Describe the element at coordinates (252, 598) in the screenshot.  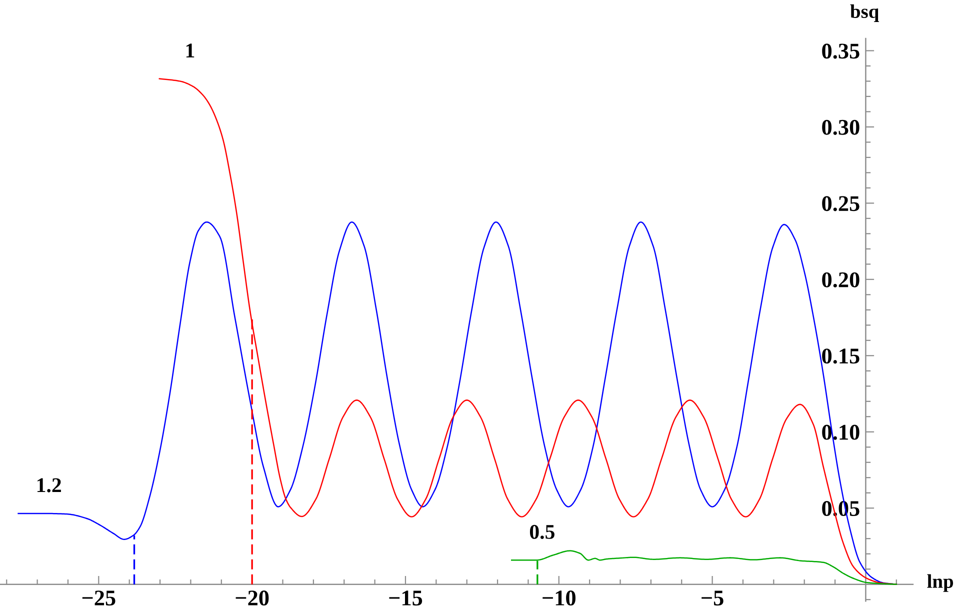
I see `x-tick-label: −20` at that location.